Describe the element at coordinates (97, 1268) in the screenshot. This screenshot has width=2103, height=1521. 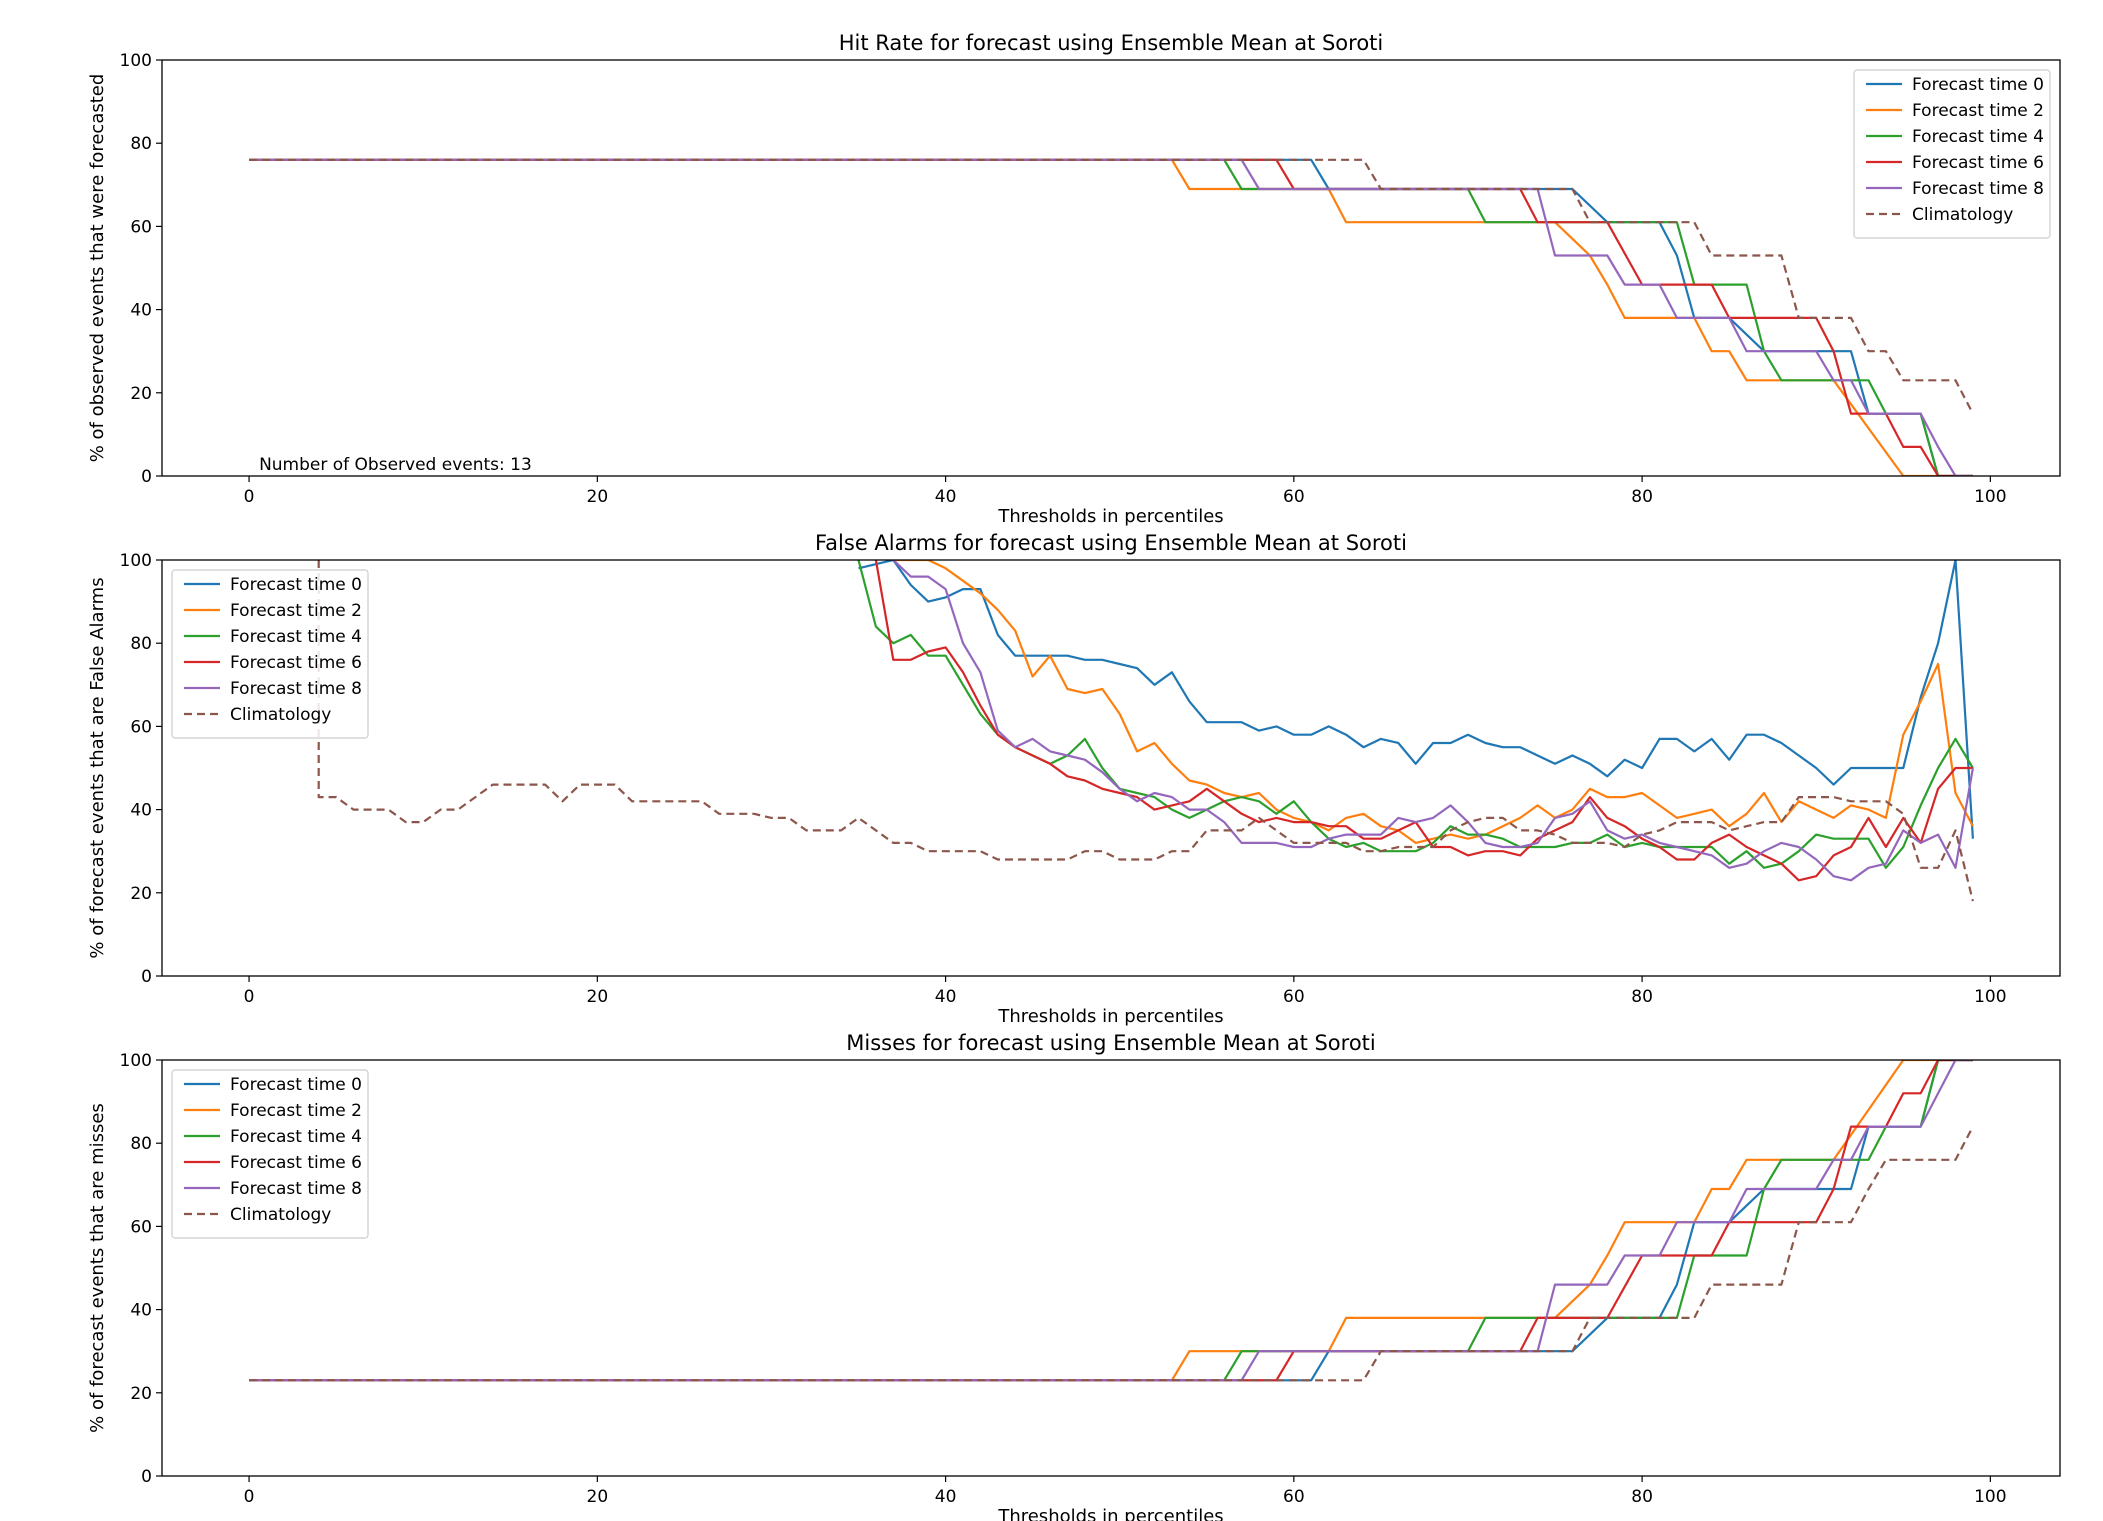
I see `y-axis-label: % of forecast events that are misses` at that location.